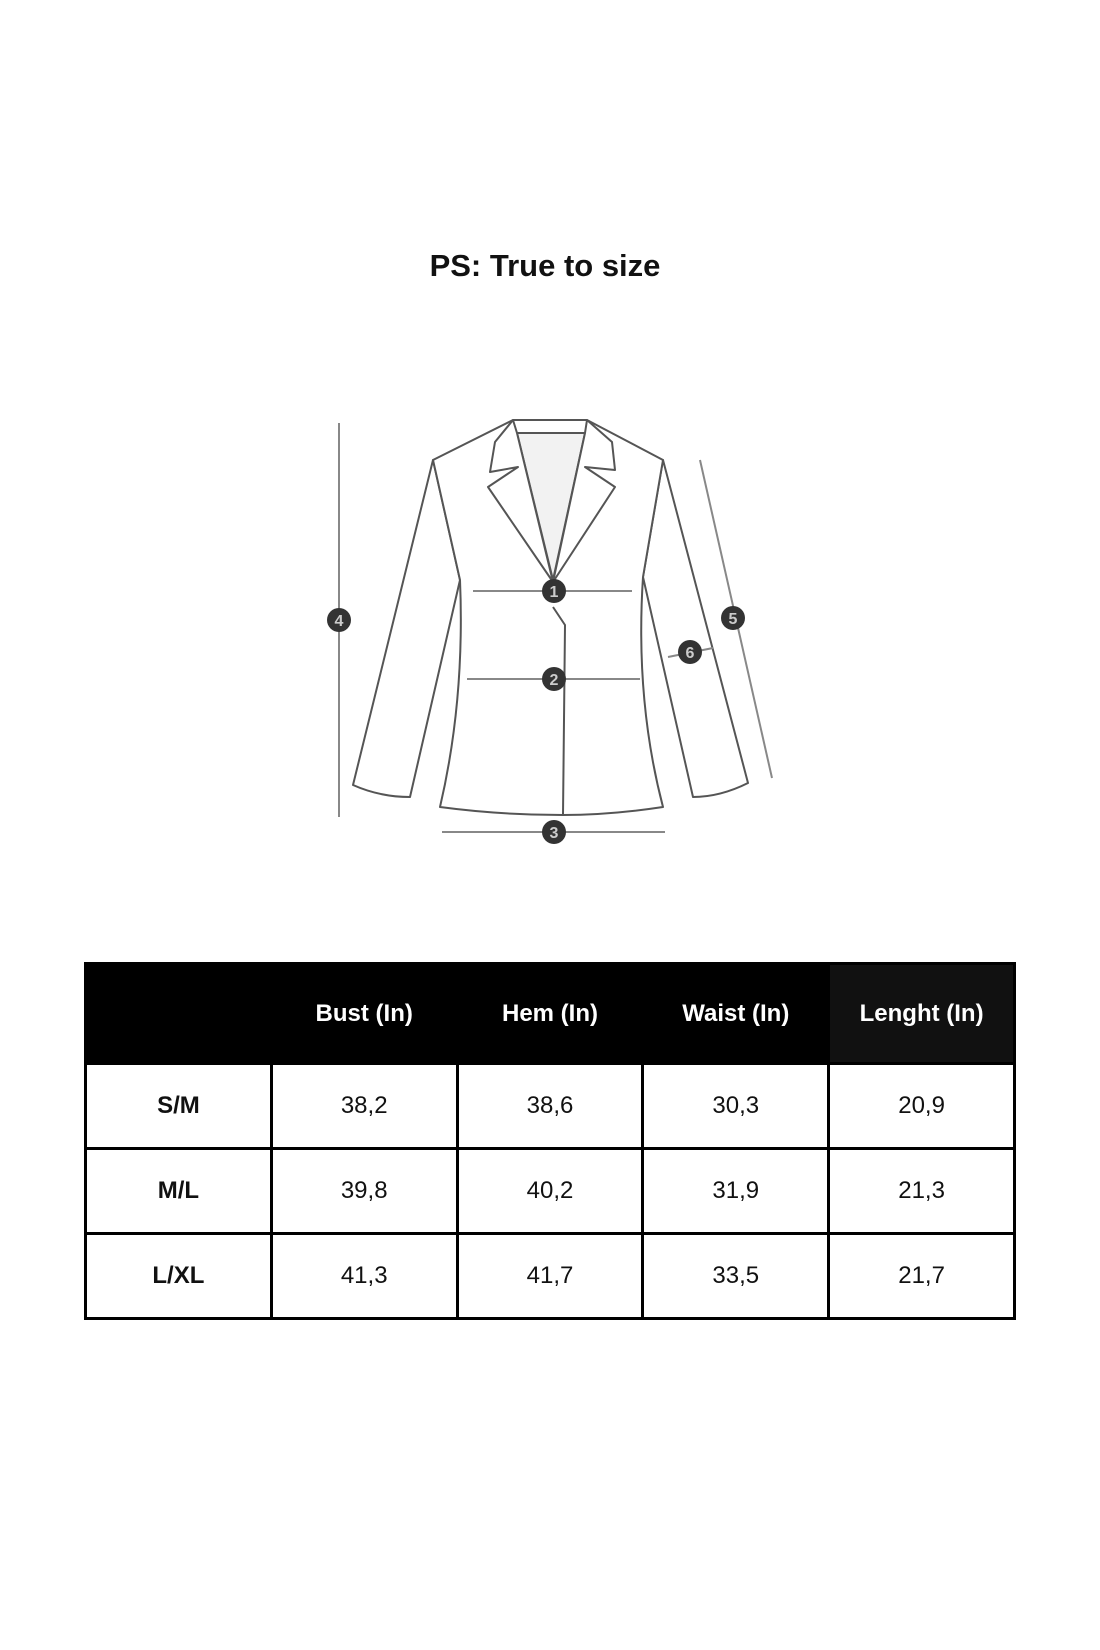 The height and width of the screenshot is (1650, 1100). I want to click on size-label: L/XL, so click(178, 1276).